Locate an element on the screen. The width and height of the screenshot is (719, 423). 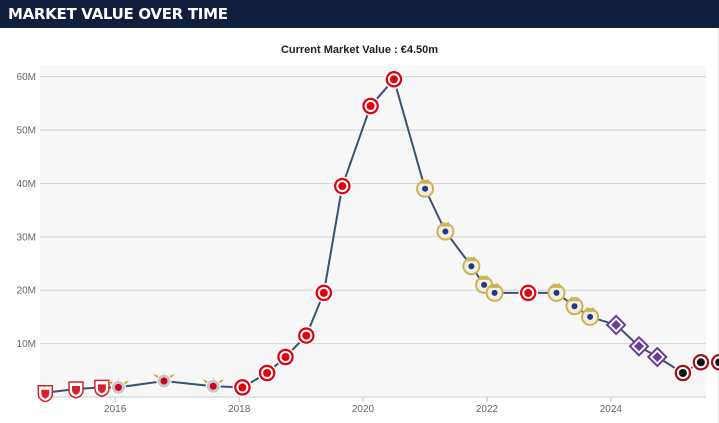
x-axis-ticks: 2016 2018 2020 2022 2024 is located at coordinates (363, 406).